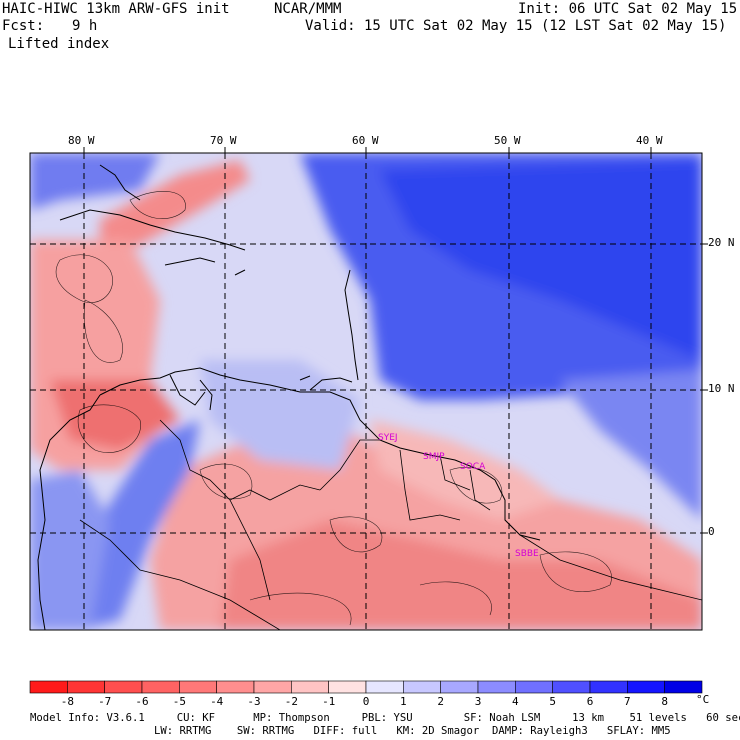 The width and height of the screenshot is (740, 740). Describe the element at coordinates (507, 140) in the screenshot. I see `lon-label: 50 W` at that location.